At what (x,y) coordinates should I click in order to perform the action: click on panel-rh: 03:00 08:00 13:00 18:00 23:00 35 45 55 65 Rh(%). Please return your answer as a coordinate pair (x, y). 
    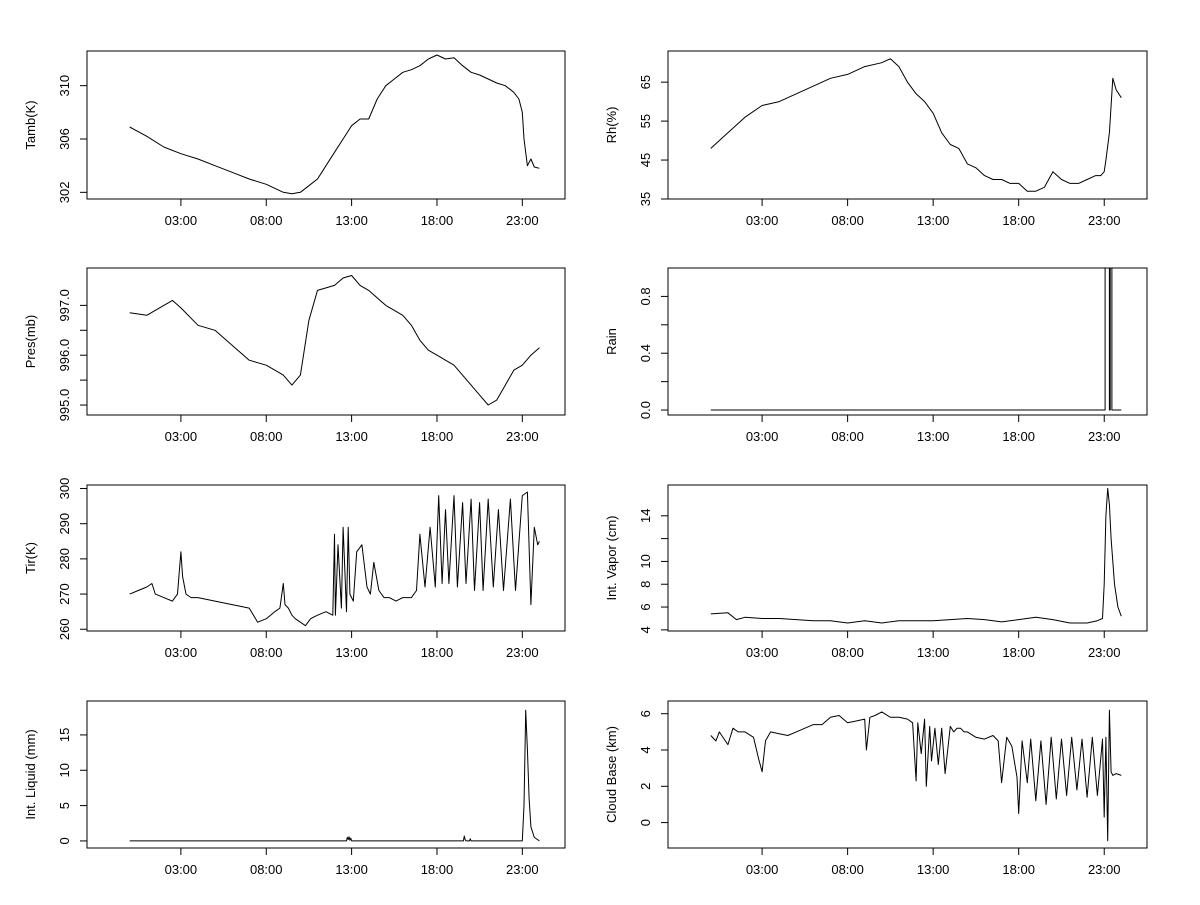
    Looking at the image, I should click on (876, 139).